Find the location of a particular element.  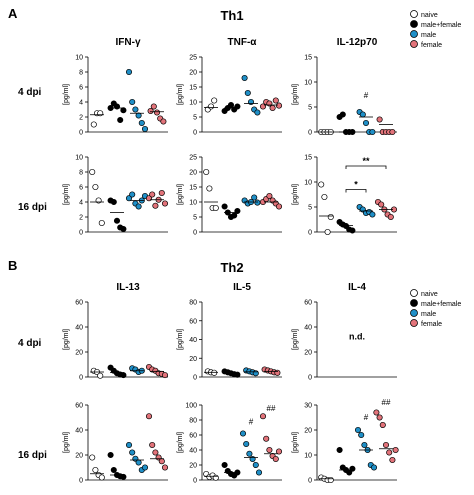

y-tick-label-pb-r0-c2-40: 40 is located at coordinates (308, 328).